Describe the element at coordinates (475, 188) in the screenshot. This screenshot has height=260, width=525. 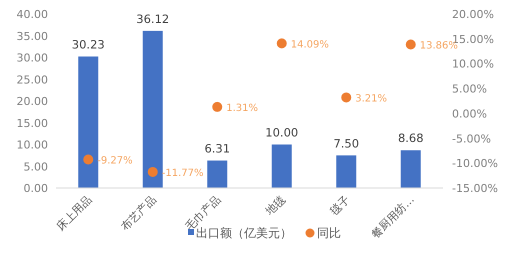
I see `y2-tick-label: -15.00%` at that location.